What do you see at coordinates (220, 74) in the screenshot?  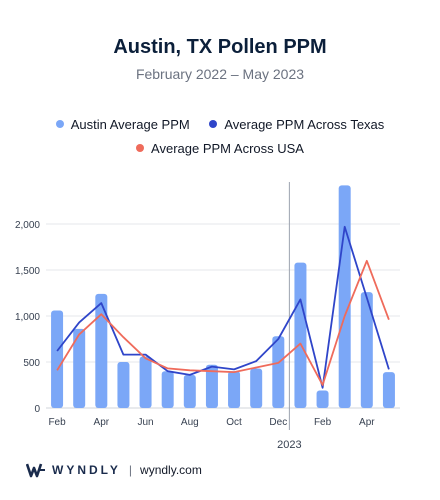 I see `chart-subtitle: February 2022 – May 2023` at bounding box center [220, 74].